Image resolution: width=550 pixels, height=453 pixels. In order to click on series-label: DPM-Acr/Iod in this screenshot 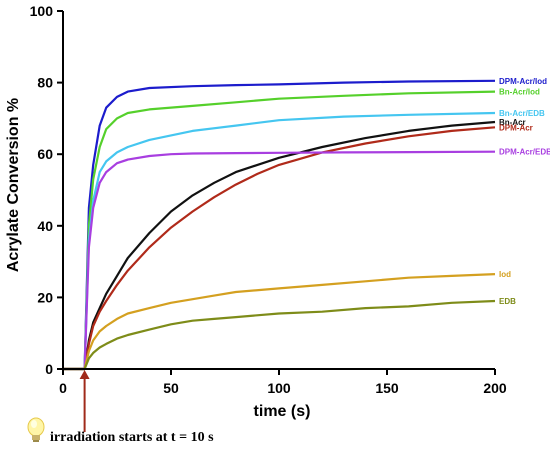, I will do `click(523, 81)`.